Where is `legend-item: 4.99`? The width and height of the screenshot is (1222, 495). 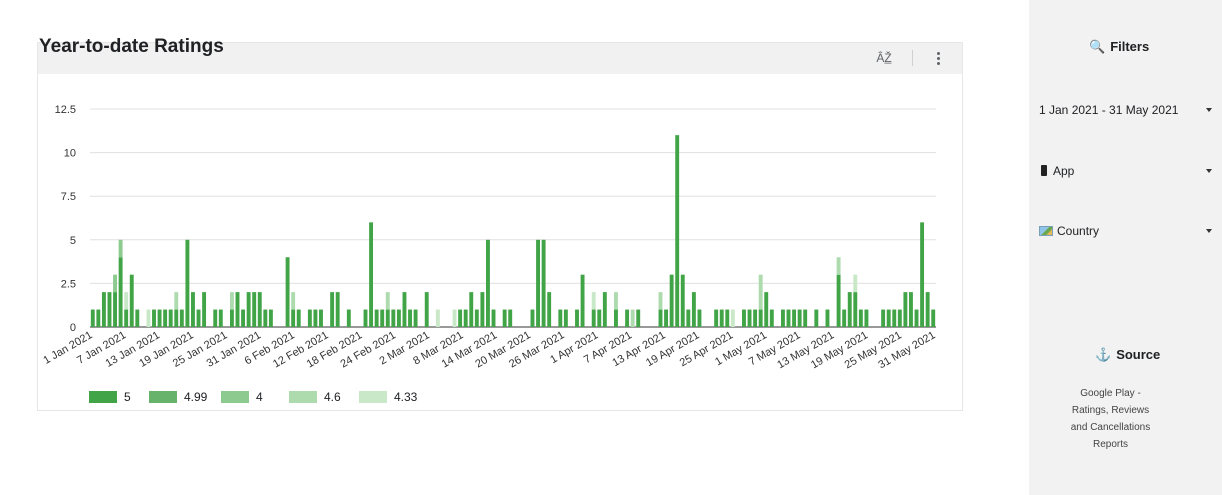 legend-item: 4.99 is located at coordinates (178, 396).